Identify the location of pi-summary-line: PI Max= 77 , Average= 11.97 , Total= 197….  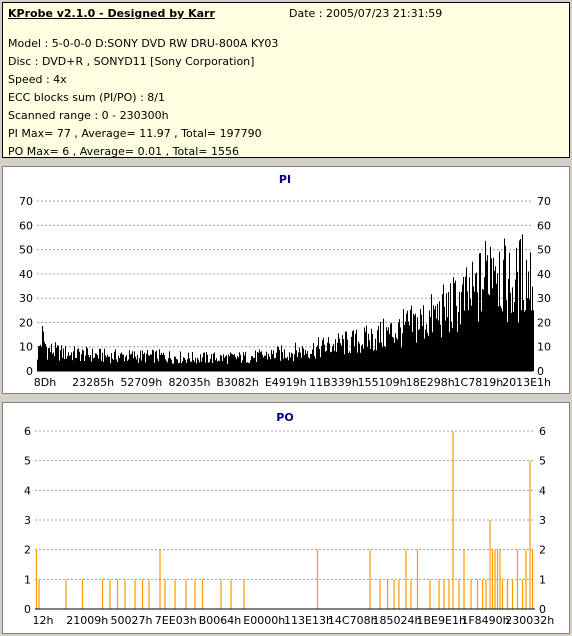
(135, 133).